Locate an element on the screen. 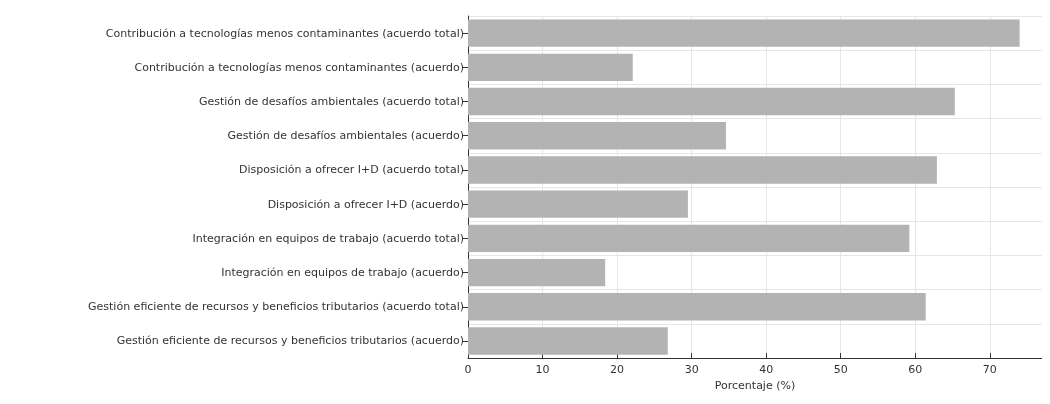  y-tick-label: Integración en equipos de trabajo (acuerdo) is located at coordinates (342, 273).